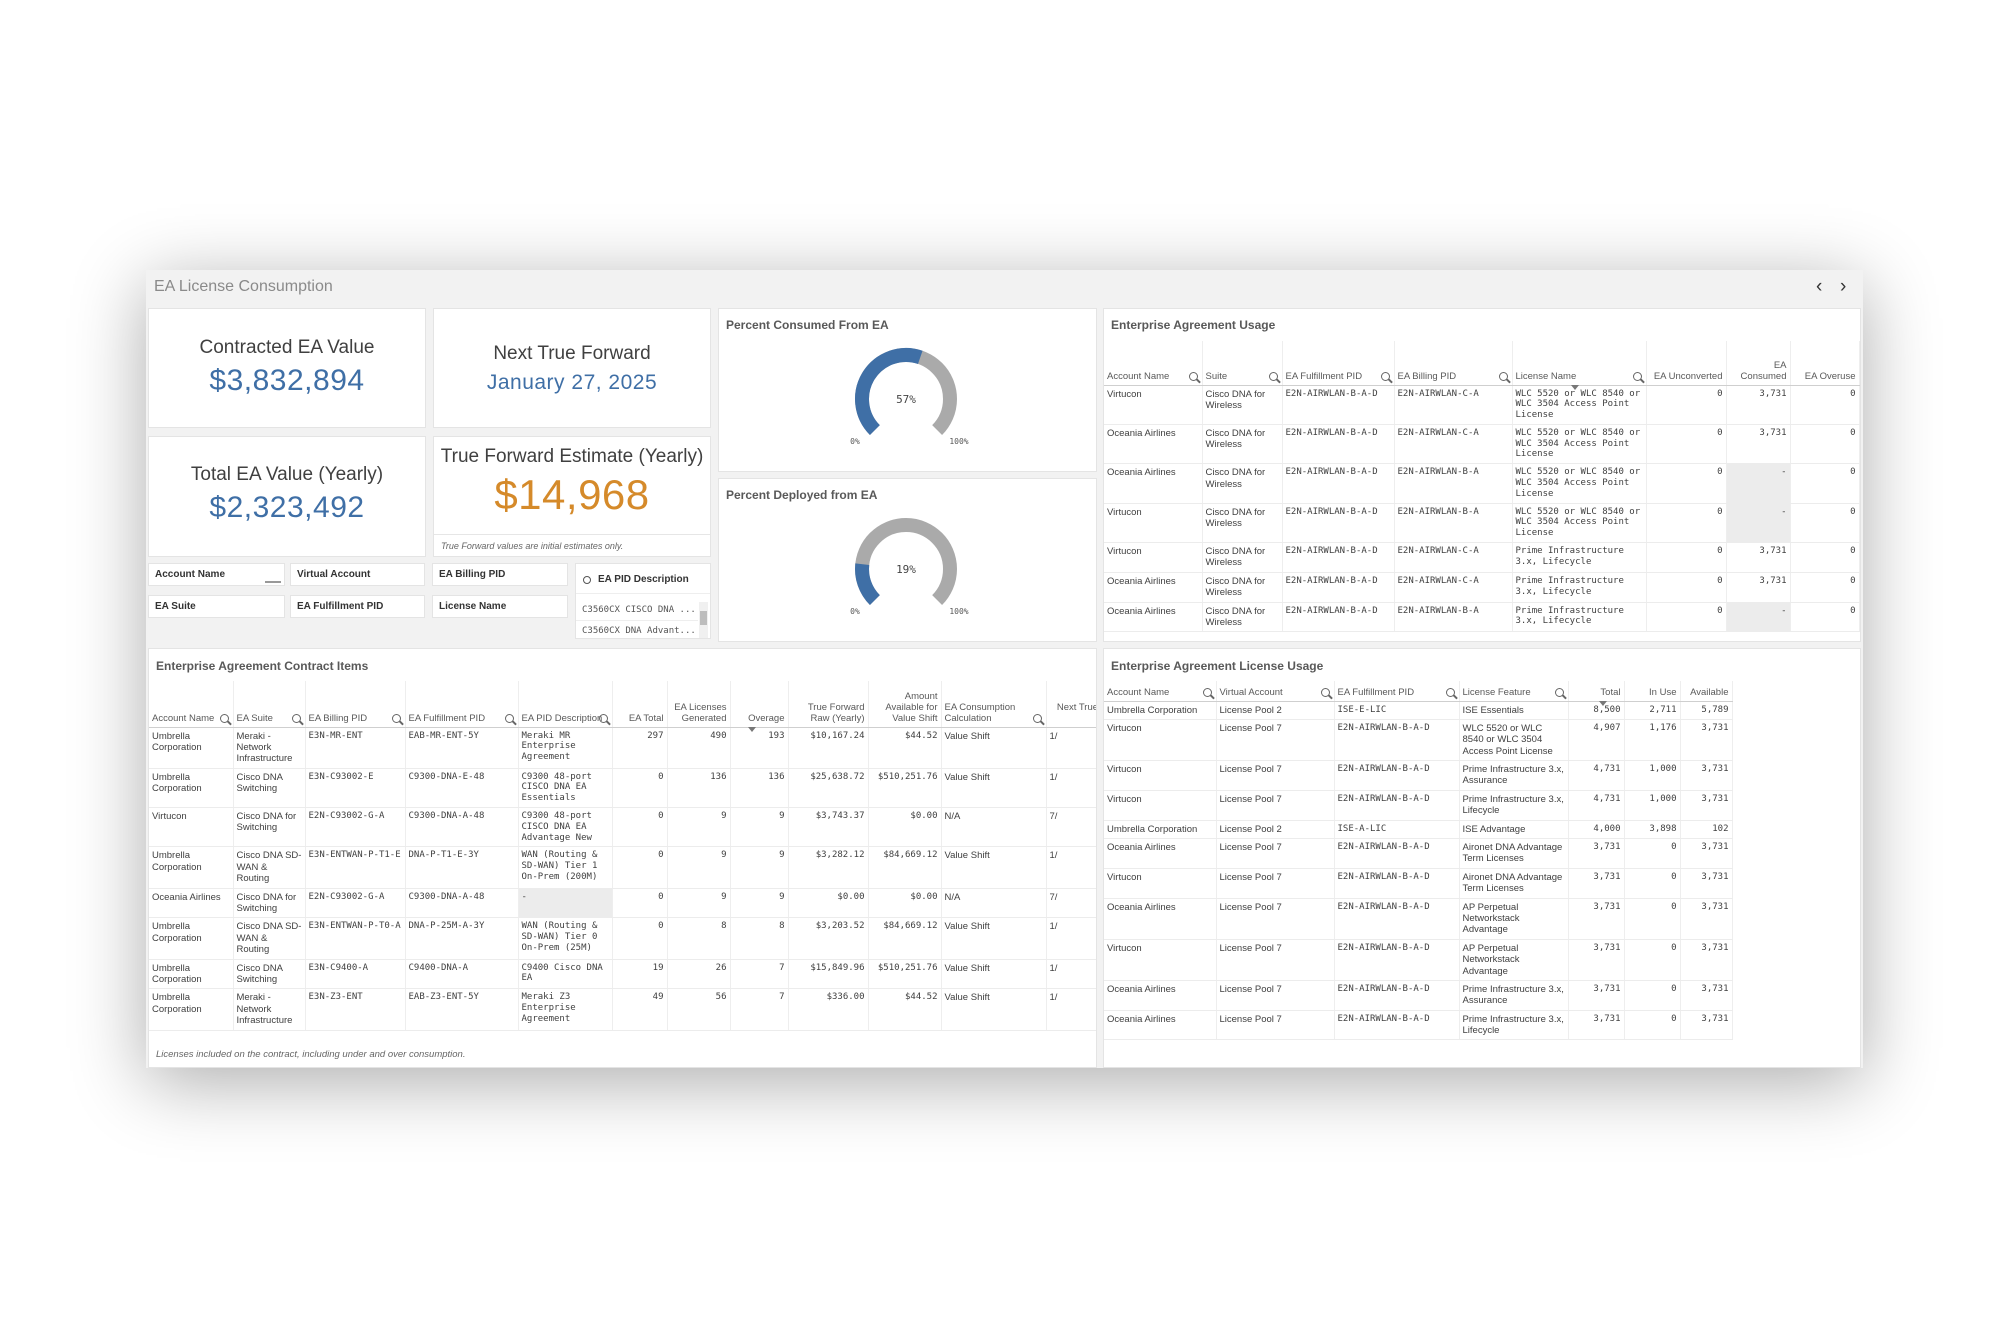  What do you see at coordinates (500, 606) in the screenshot?
I see `filter-license-name: License Name` at bounding box center [500, 606].